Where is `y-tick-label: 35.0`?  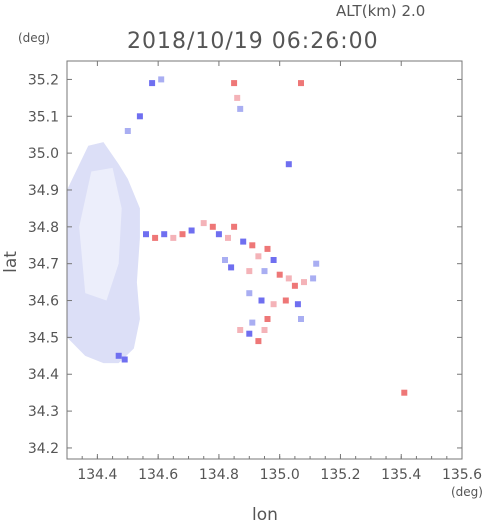 y-tick-label: 35.0 is located at coordinates (43, 154).